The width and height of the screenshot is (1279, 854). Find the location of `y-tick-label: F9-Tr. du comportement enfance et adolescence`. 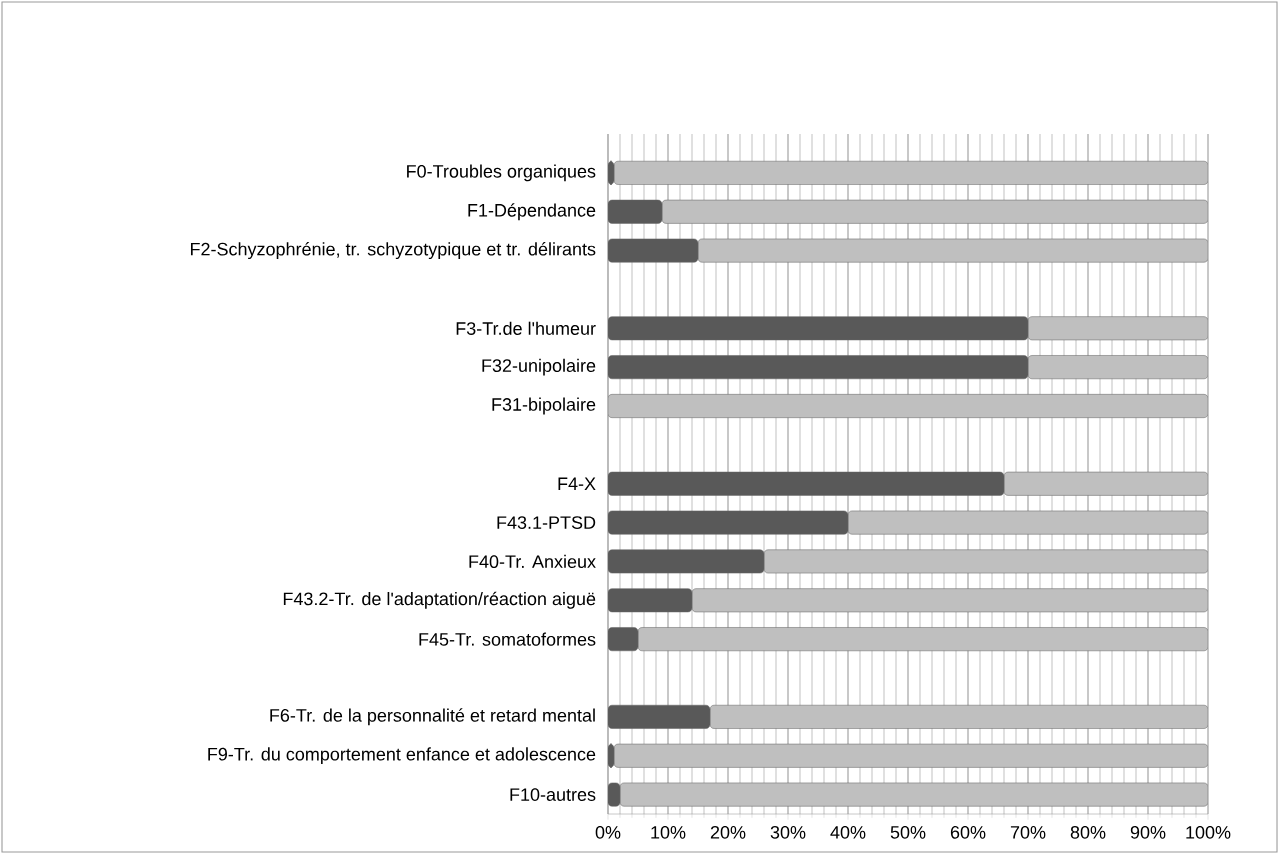

y-tick-label: F9-Tr. du comportement enfance et adolescence is located at coordinates (402, 756).